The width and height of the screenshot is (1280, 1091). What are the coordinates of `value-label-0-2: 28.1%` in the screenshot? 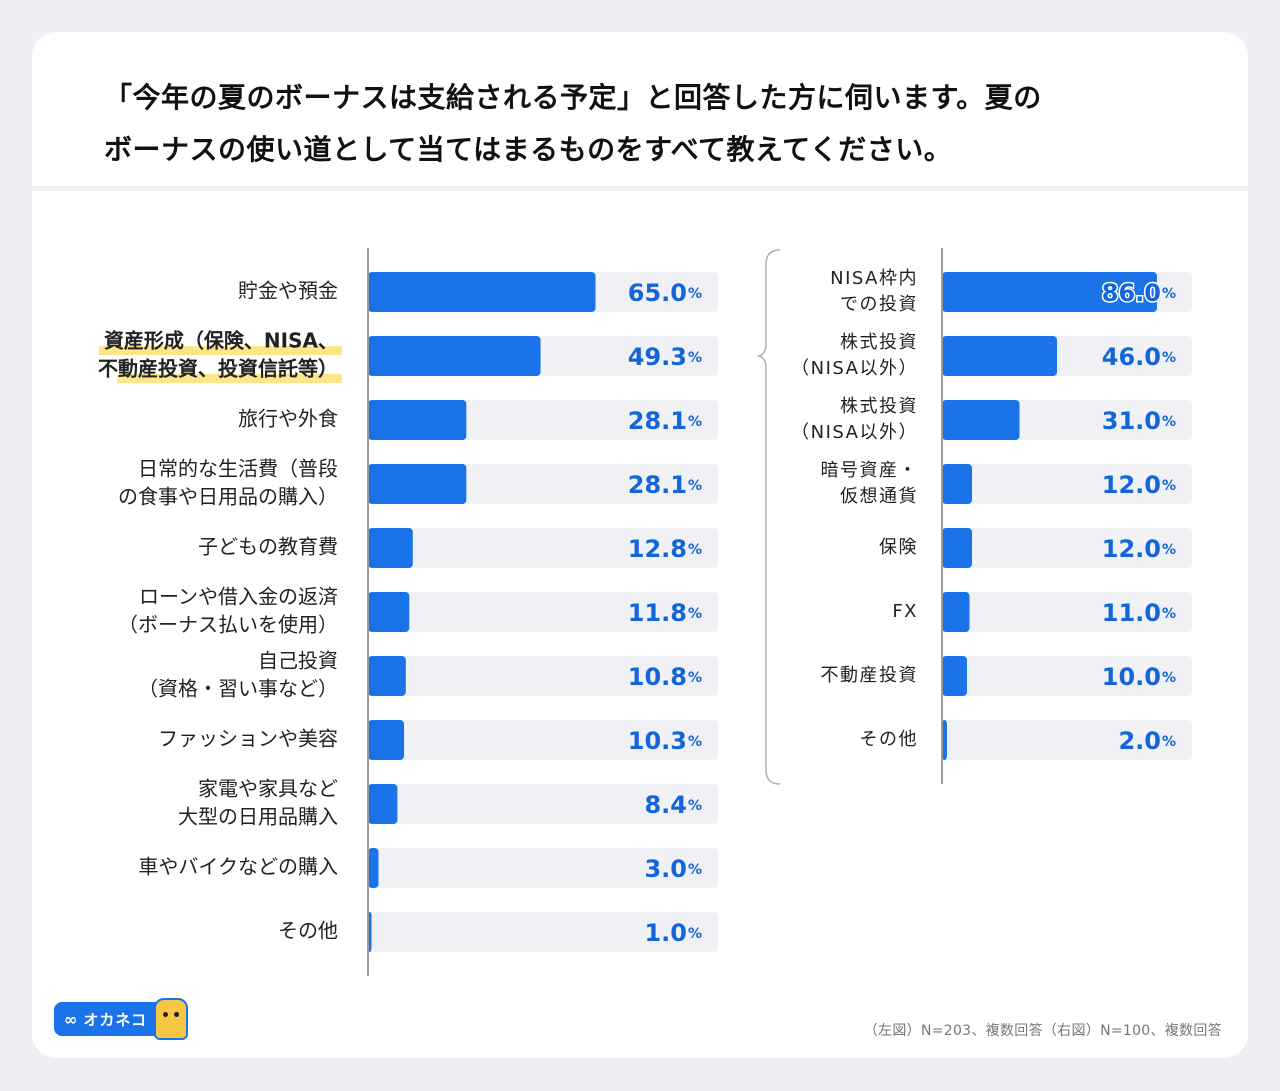 It's located at (665, 421).